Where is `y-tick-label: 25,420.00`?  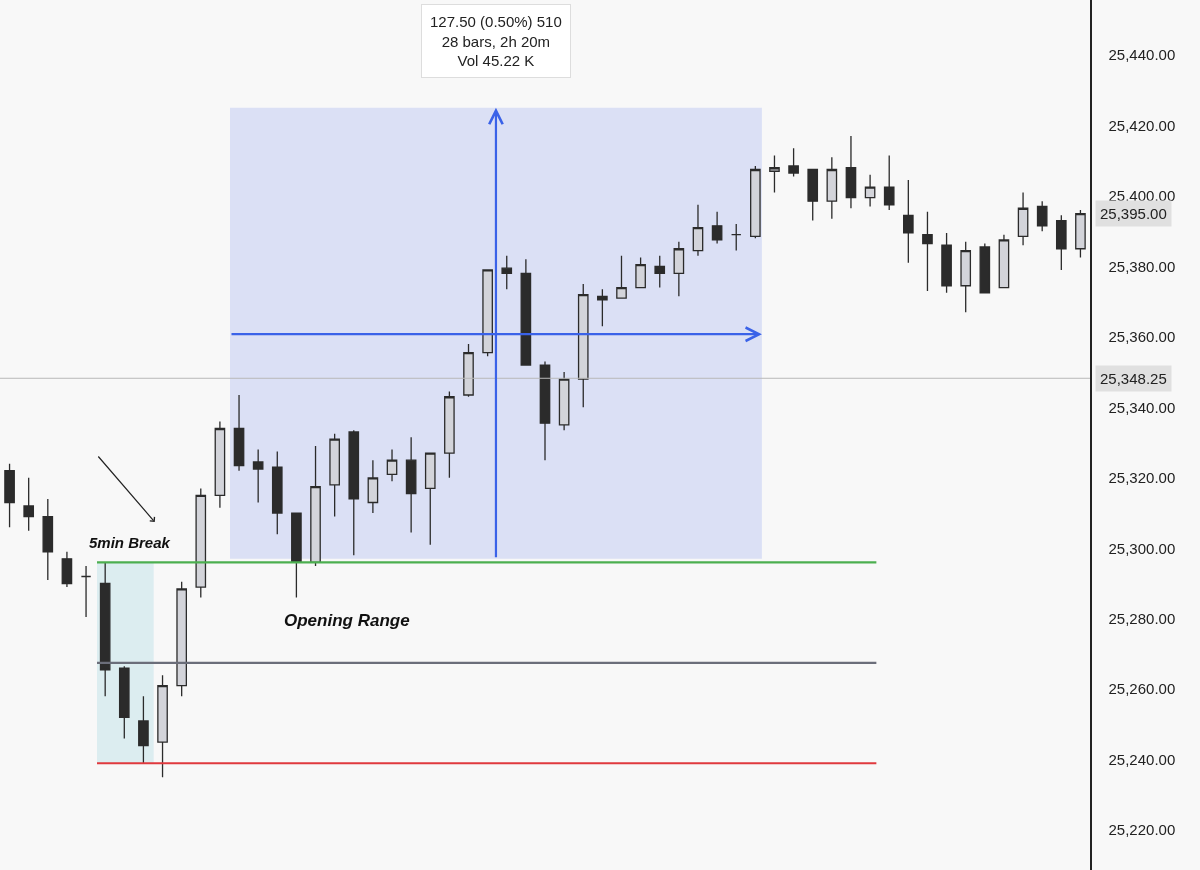 y-tick-label: 25,420.00 is located at coordinates (1142, 125).